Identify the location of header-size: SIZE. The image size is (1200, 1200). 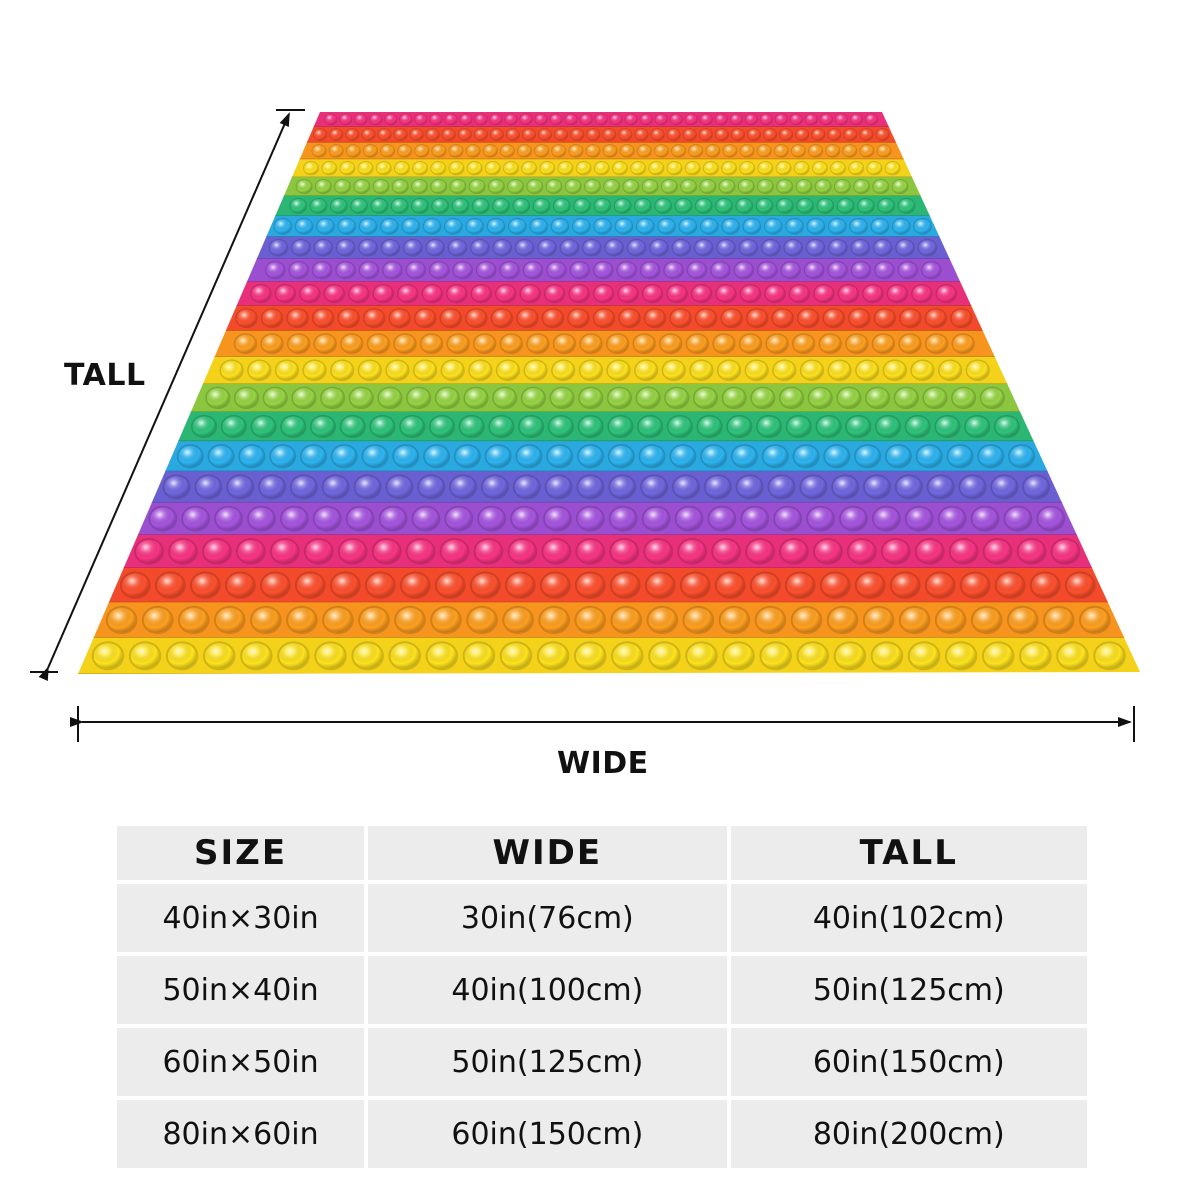
(241, 853).